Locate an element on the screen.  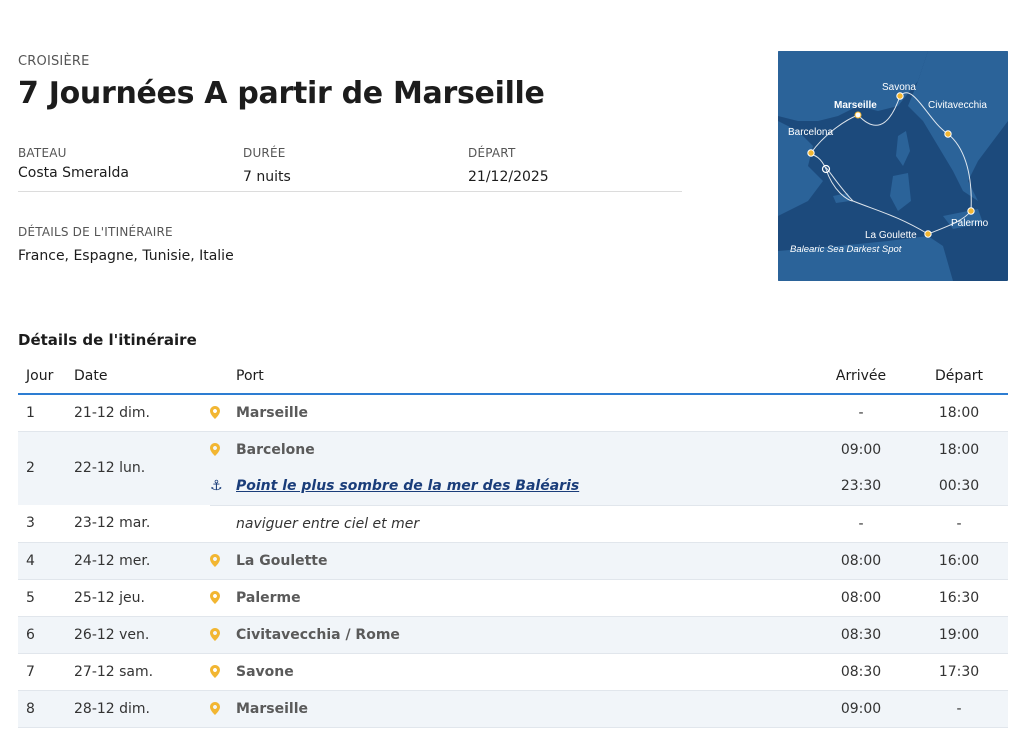
table-row: 1 21-12 dim. Marseille - 18:00 is located at coordinates (513, 413).